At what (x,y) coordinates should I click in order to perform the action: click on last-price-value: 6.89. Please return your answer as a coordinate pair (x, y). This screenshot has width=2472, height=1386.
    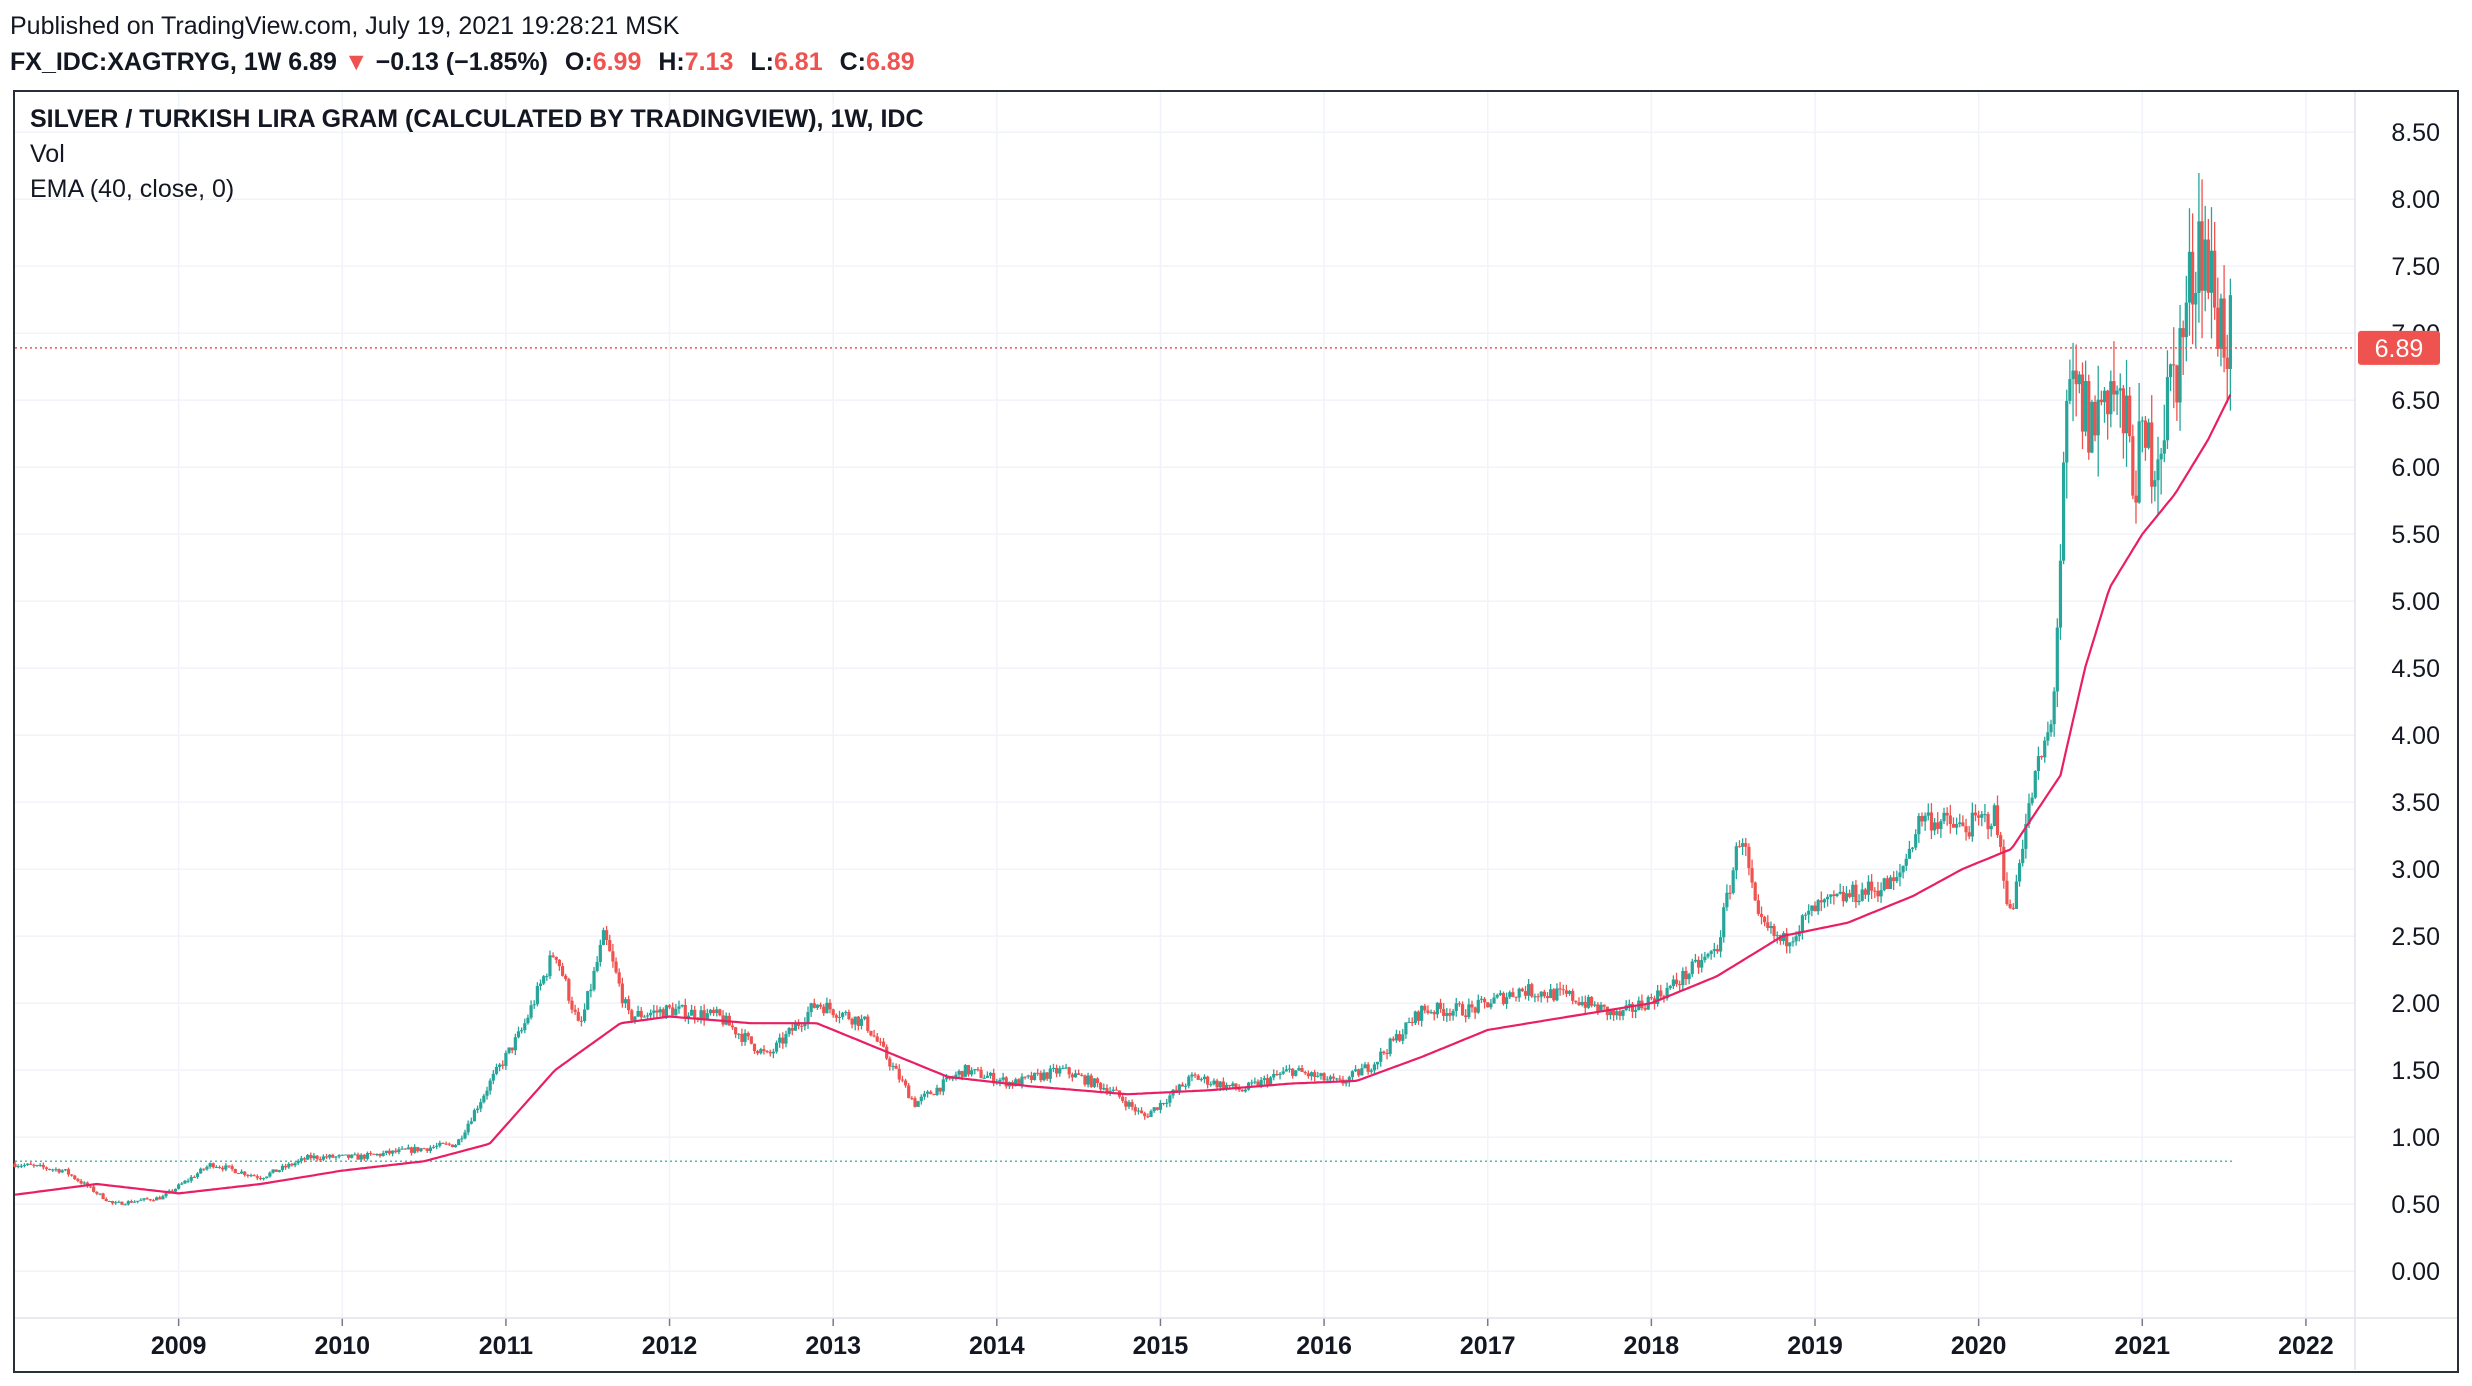
    Looking at the image, I should click on (312, 62).